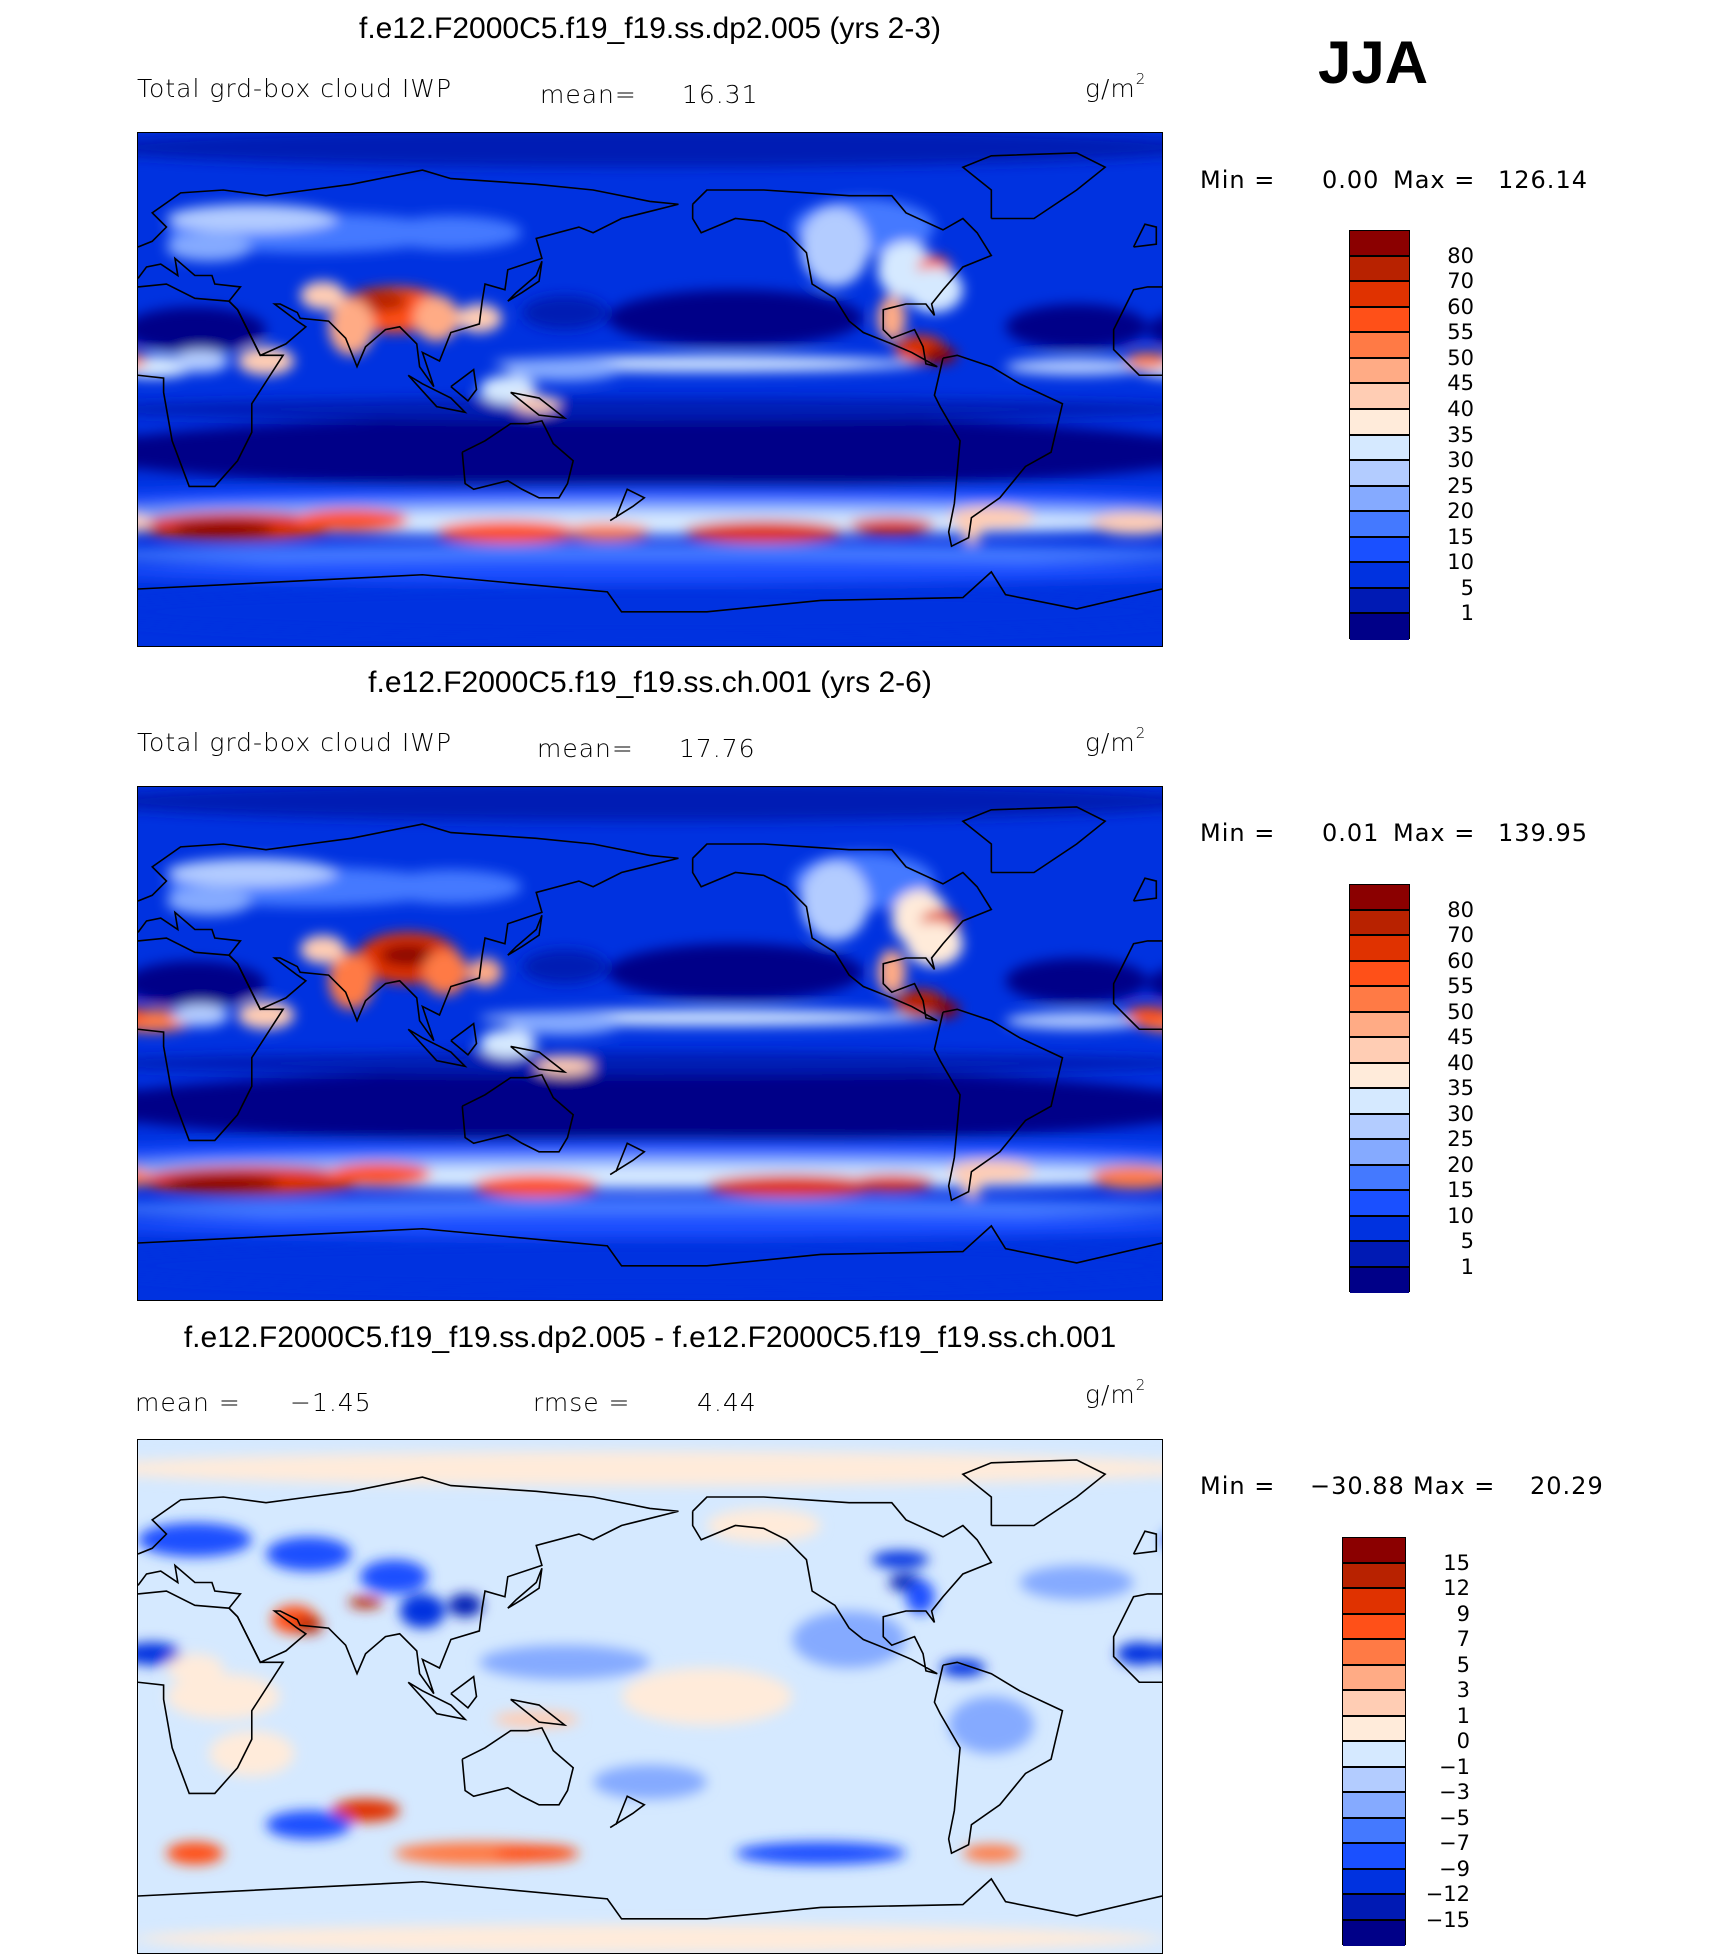 This screenshot has height=1958, width=1710. What do you see at coordinates (1351, 180) in the screenshot?
I see `panel1-min-value: 0.00` at bounding box center [1351, 180].